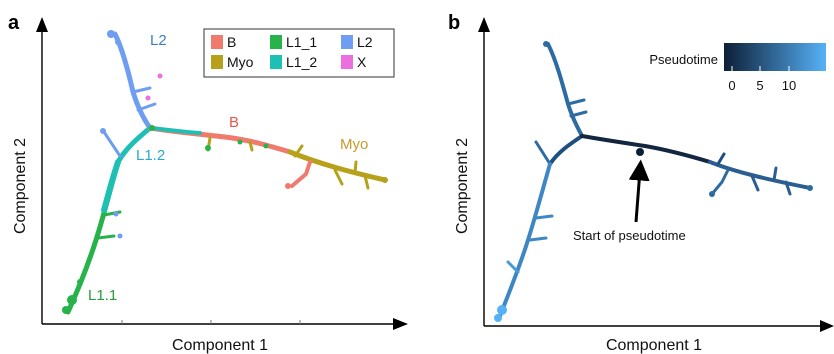 The height and width of the screenshot is (354, 834). Describe the element at coordinates (134, 145) in the screenshot. I see `branch-junction` at that location.